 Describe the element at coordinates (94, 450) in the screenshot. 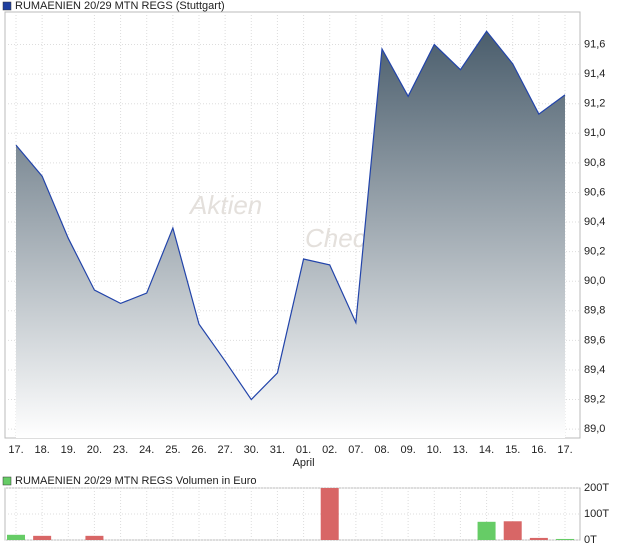

I see `x-tick-label: 20.` at that location.